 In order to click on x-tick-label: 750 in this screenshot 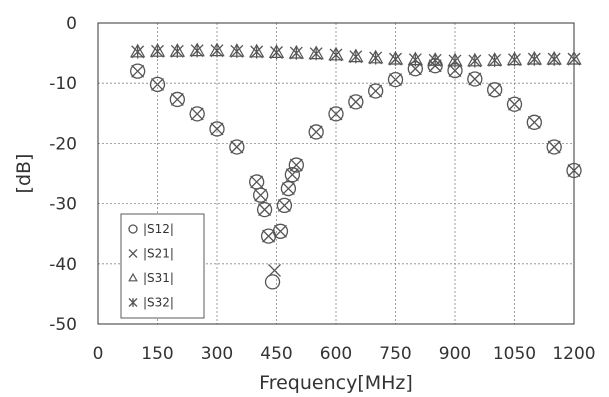, I will do `click(395, 354)`.